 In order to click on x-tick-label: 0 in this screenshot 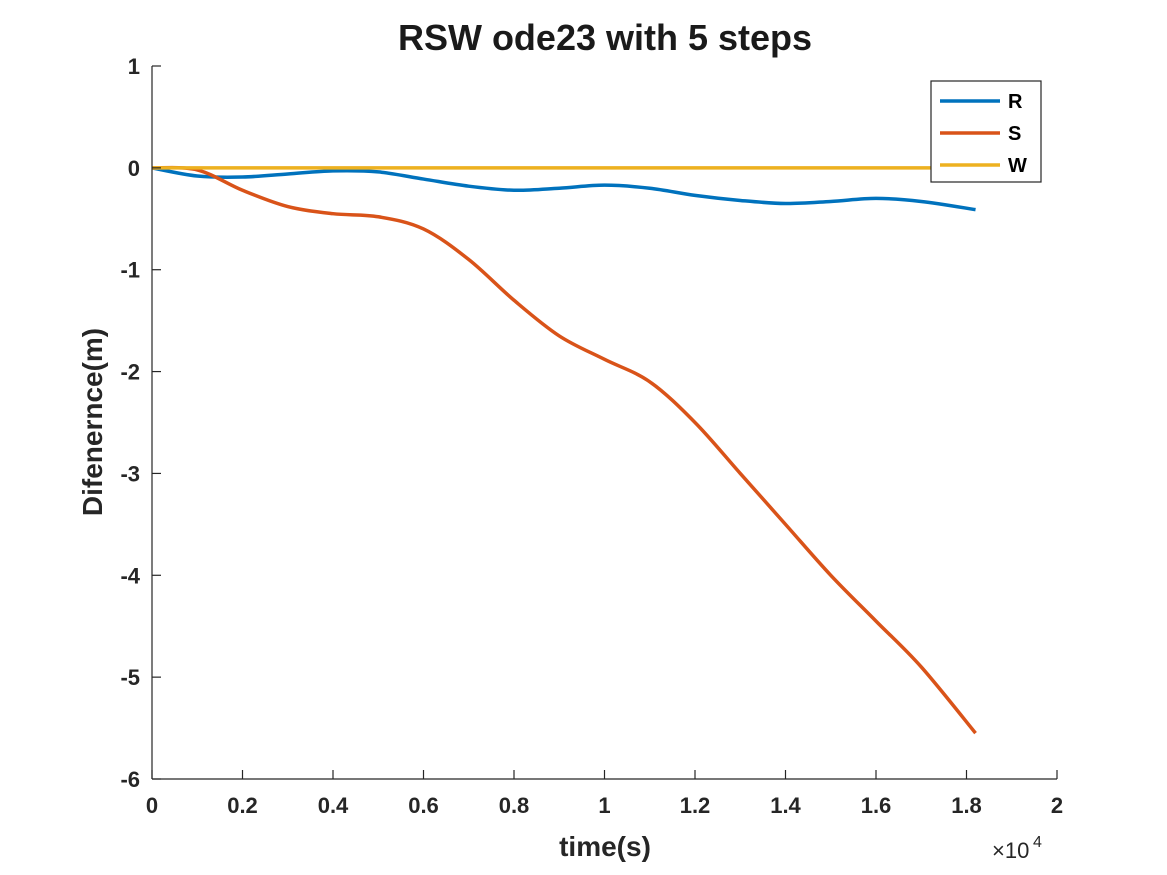, I will do `click(152, 805)`.